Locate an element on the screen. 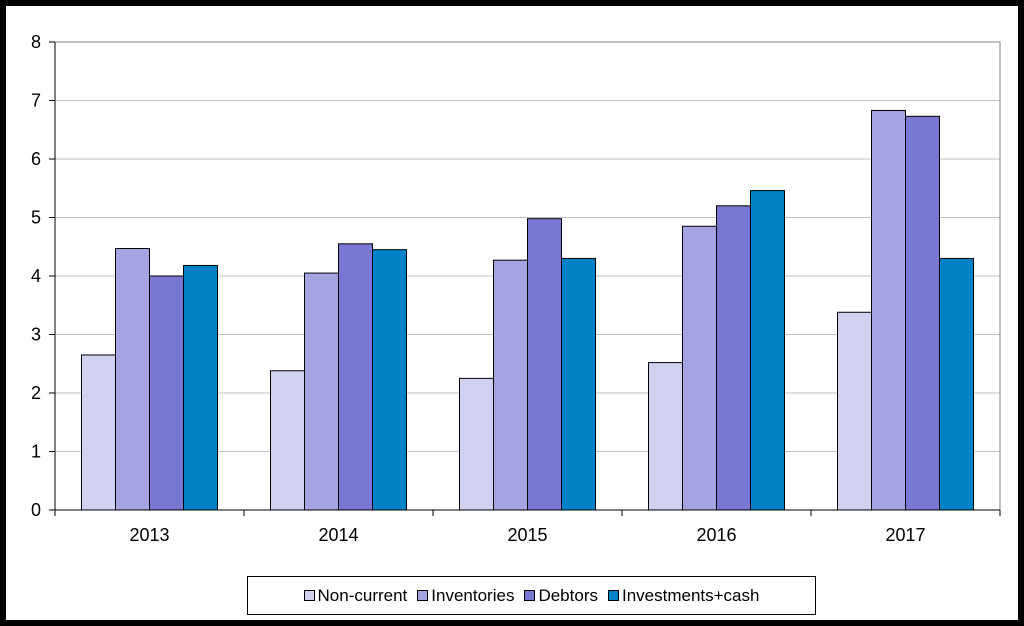 The width and height of the screenshot is (1024, 626). bar-debtors-2013 is located at coordinates (166, 393).